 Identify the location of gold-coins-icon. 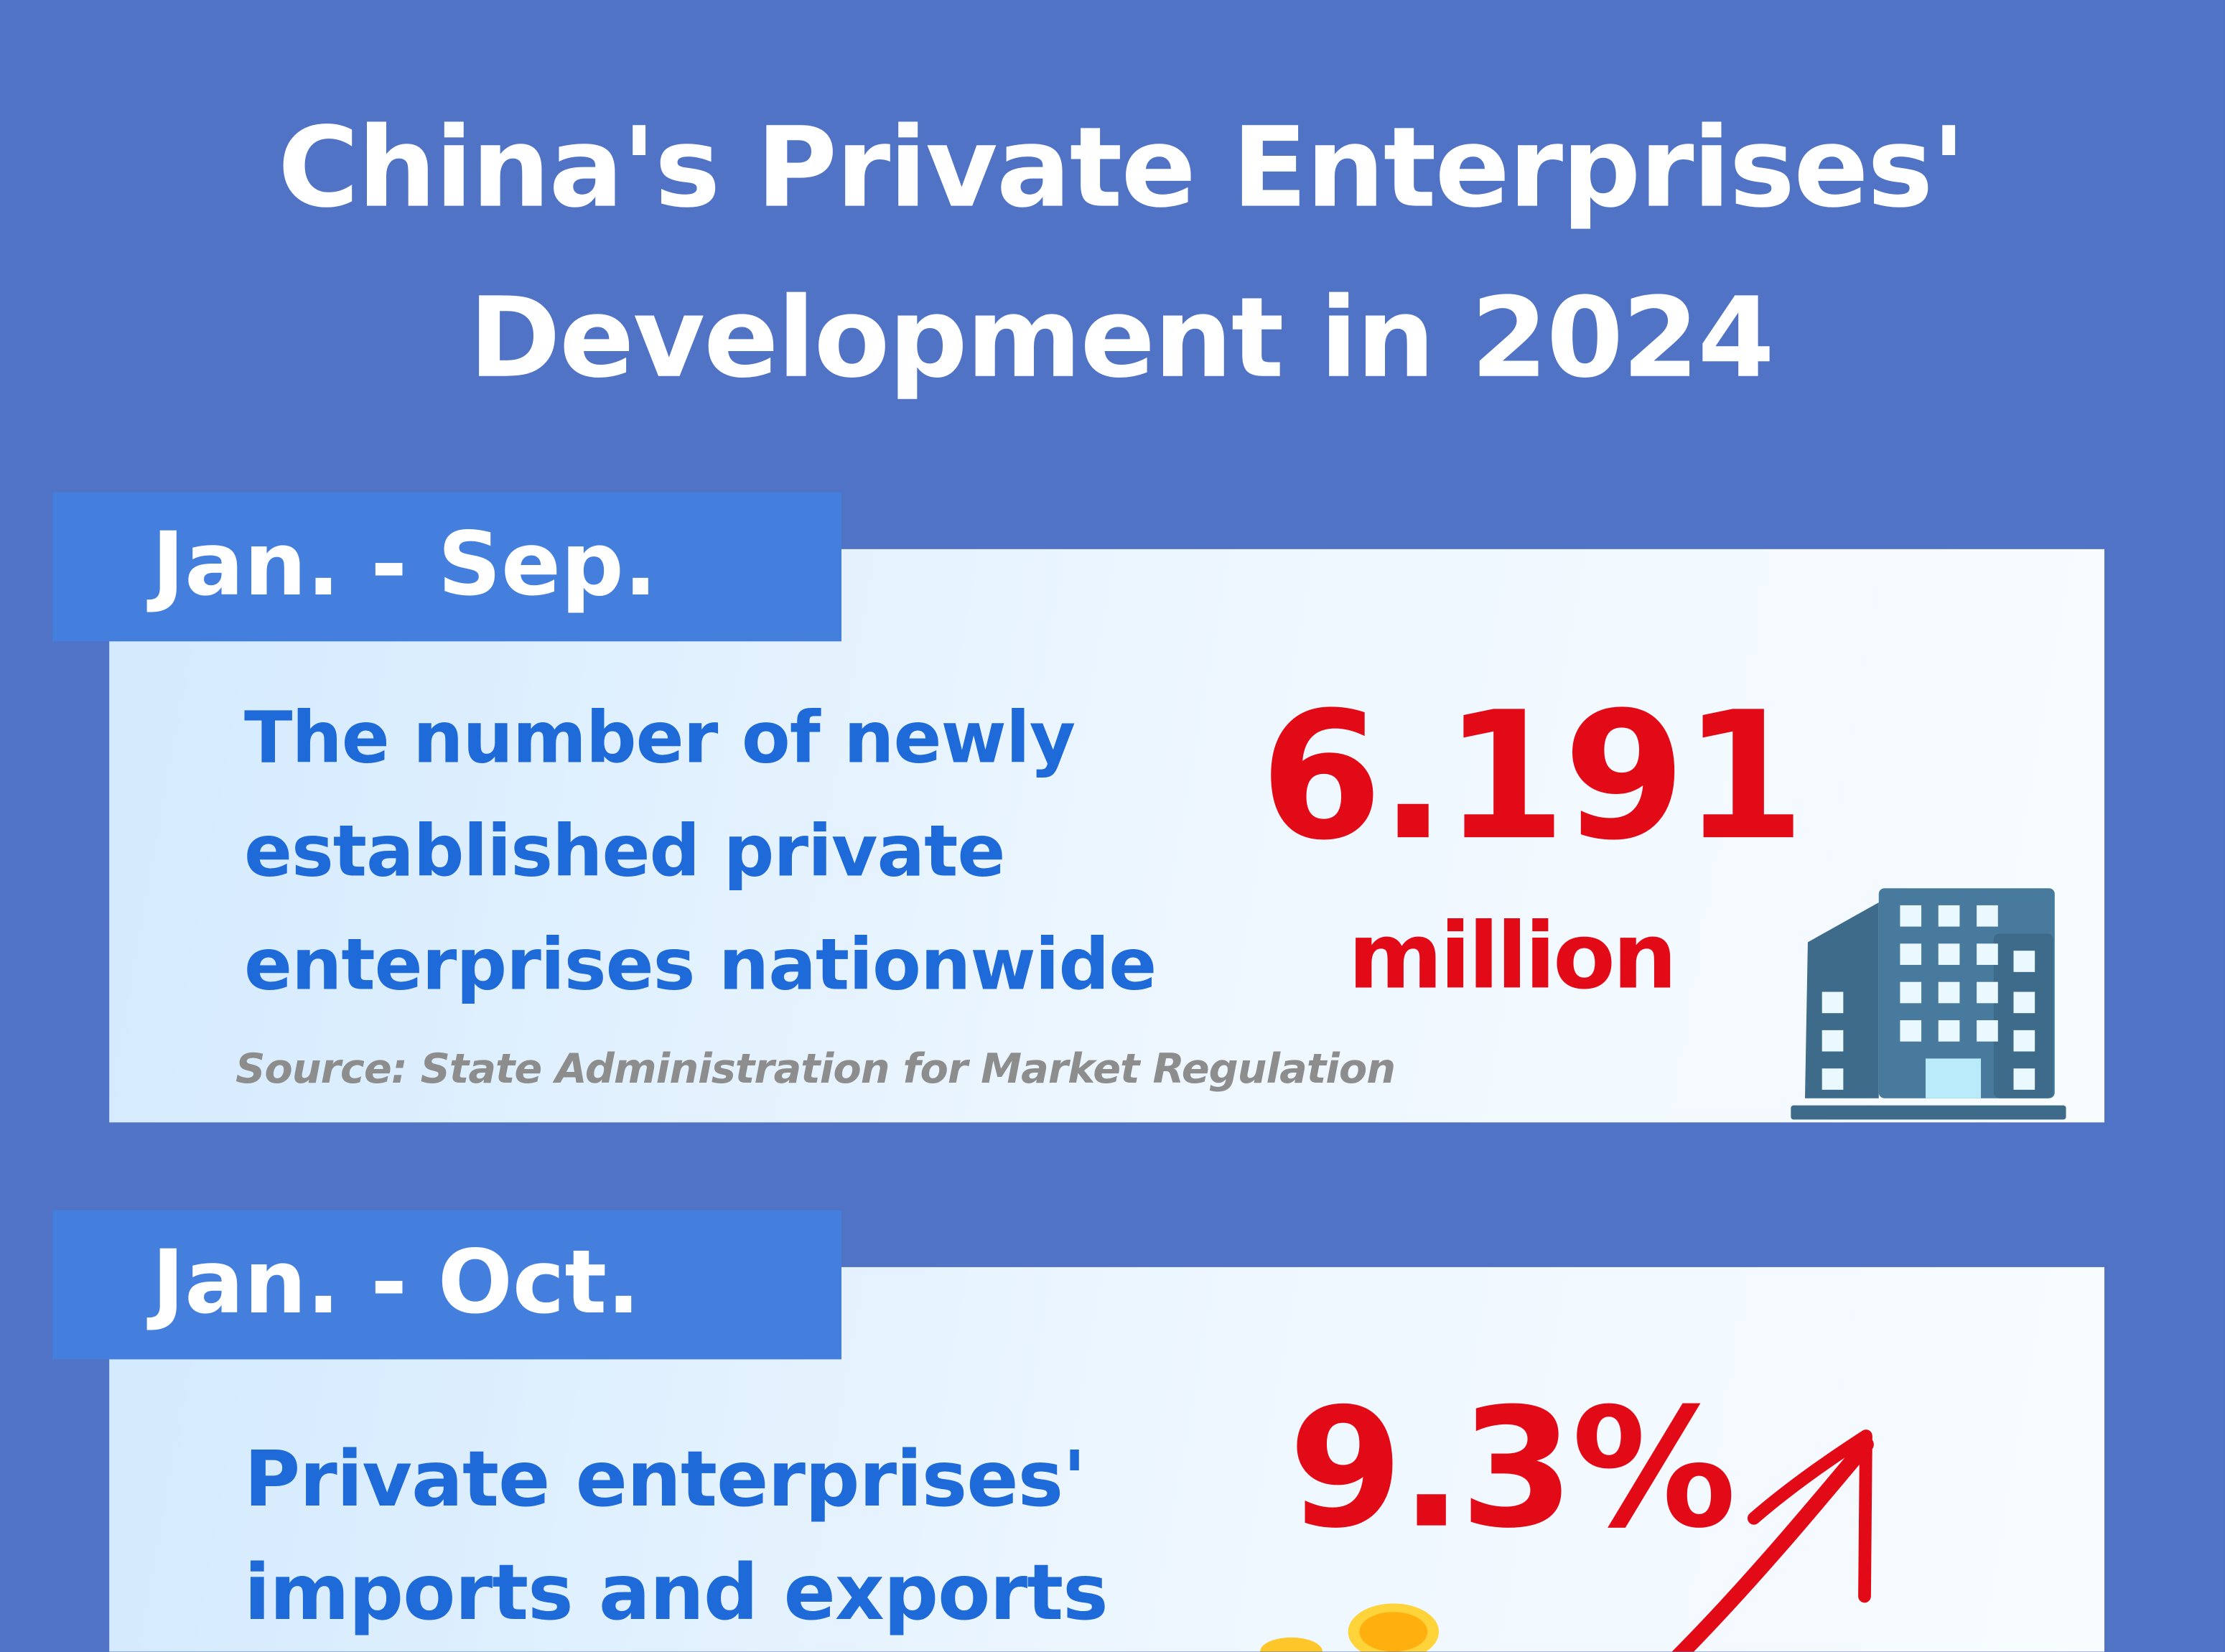
(1350, 1627).